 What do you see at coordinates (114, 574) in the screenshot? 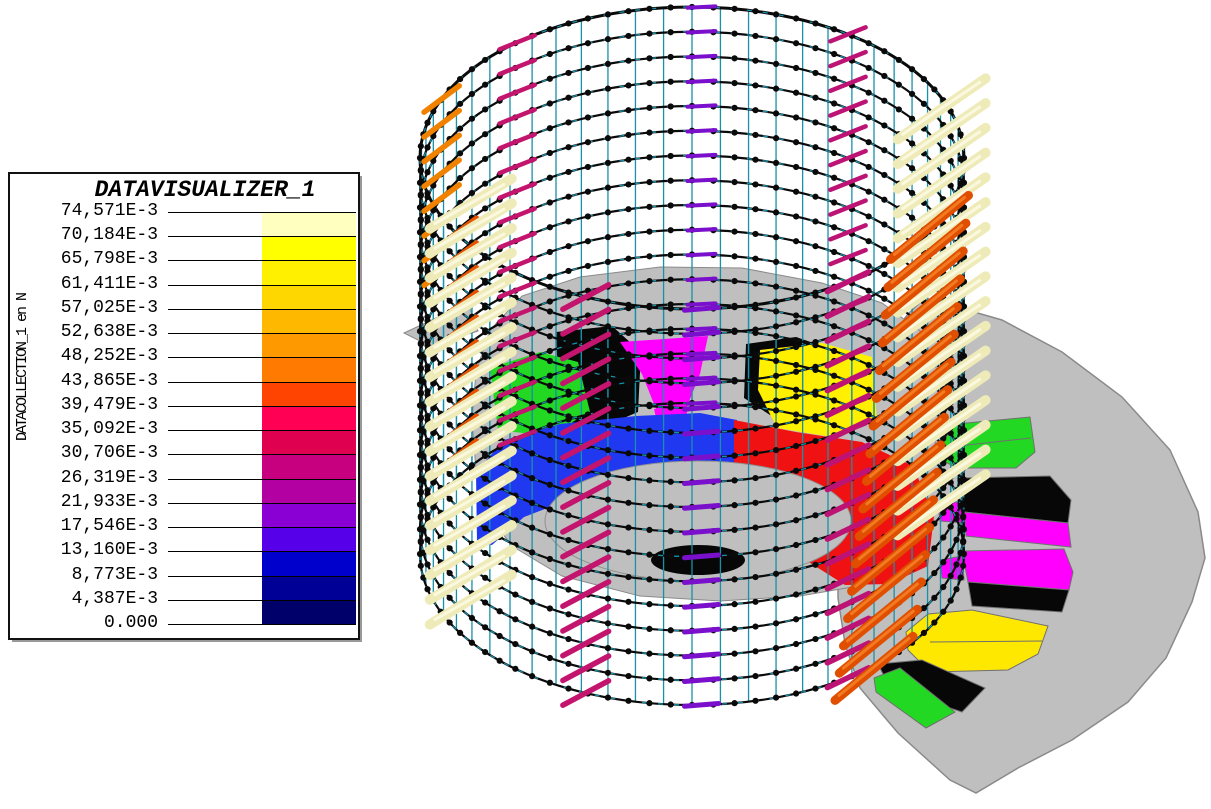
I see `legend-tick-label: 8,773E-3` at bounding box center [114, 574].